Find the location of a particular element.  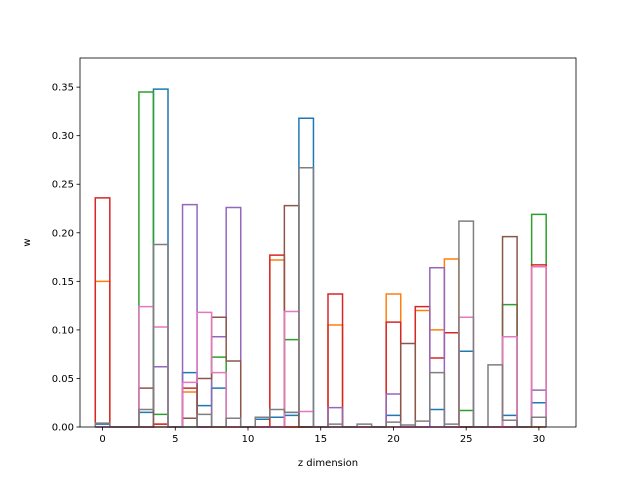

y-tick-label: 0.35 is located at coordinates (63, 88).